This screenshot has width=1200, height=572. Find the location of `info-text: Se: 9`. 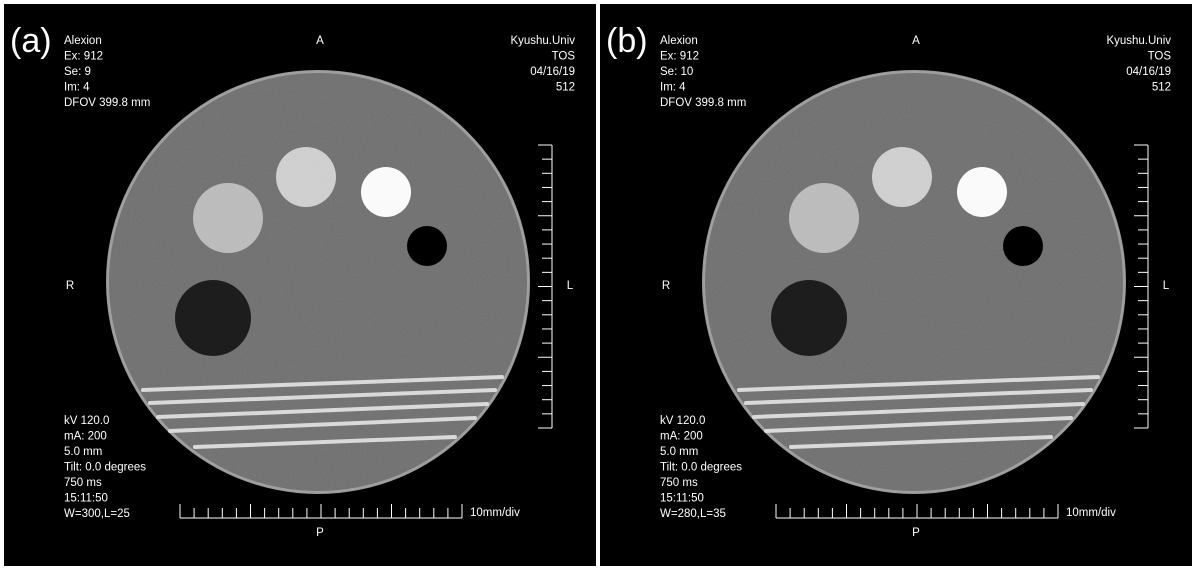

info-text: Se: 9 is located at coordinates (77, 72).